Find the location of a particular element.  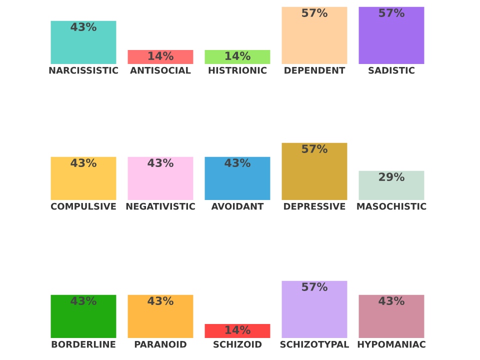

x-tick-label: ANTISOCIAL is located at coordinates (160, 70).